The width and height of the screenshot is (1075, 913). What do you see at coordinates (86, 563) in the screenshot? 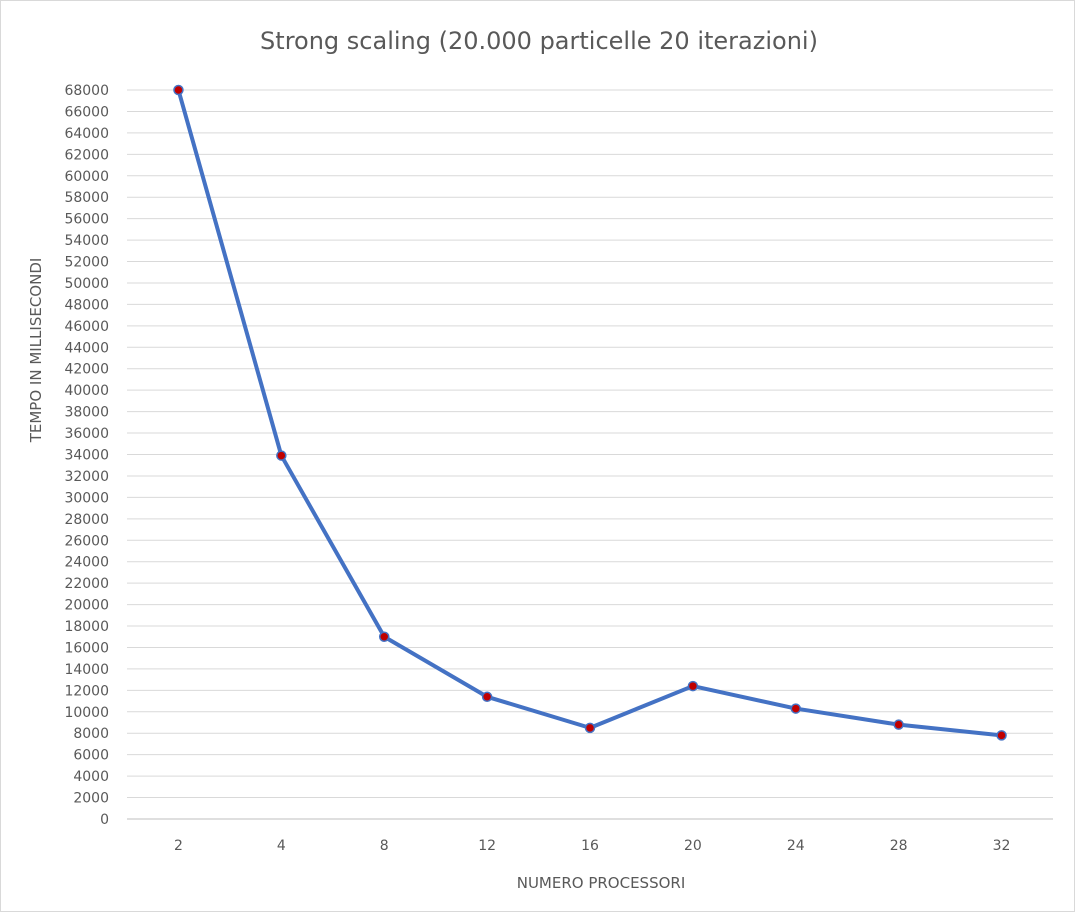
I see `y-tick-label: 24000` at bounding box center [86, 563].